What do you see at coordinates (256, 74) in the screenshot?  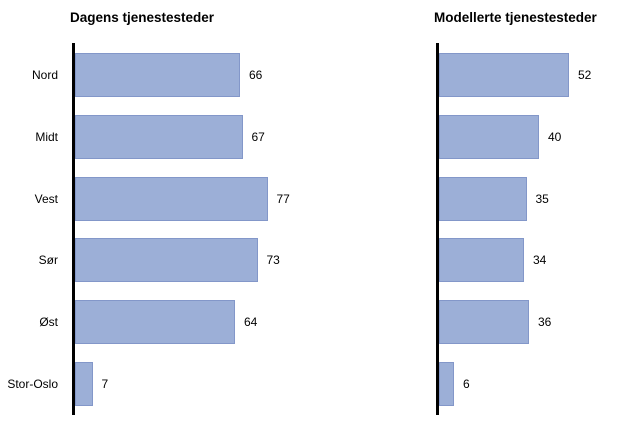 I see `value-label: 66` at bounding box center [256, 74].